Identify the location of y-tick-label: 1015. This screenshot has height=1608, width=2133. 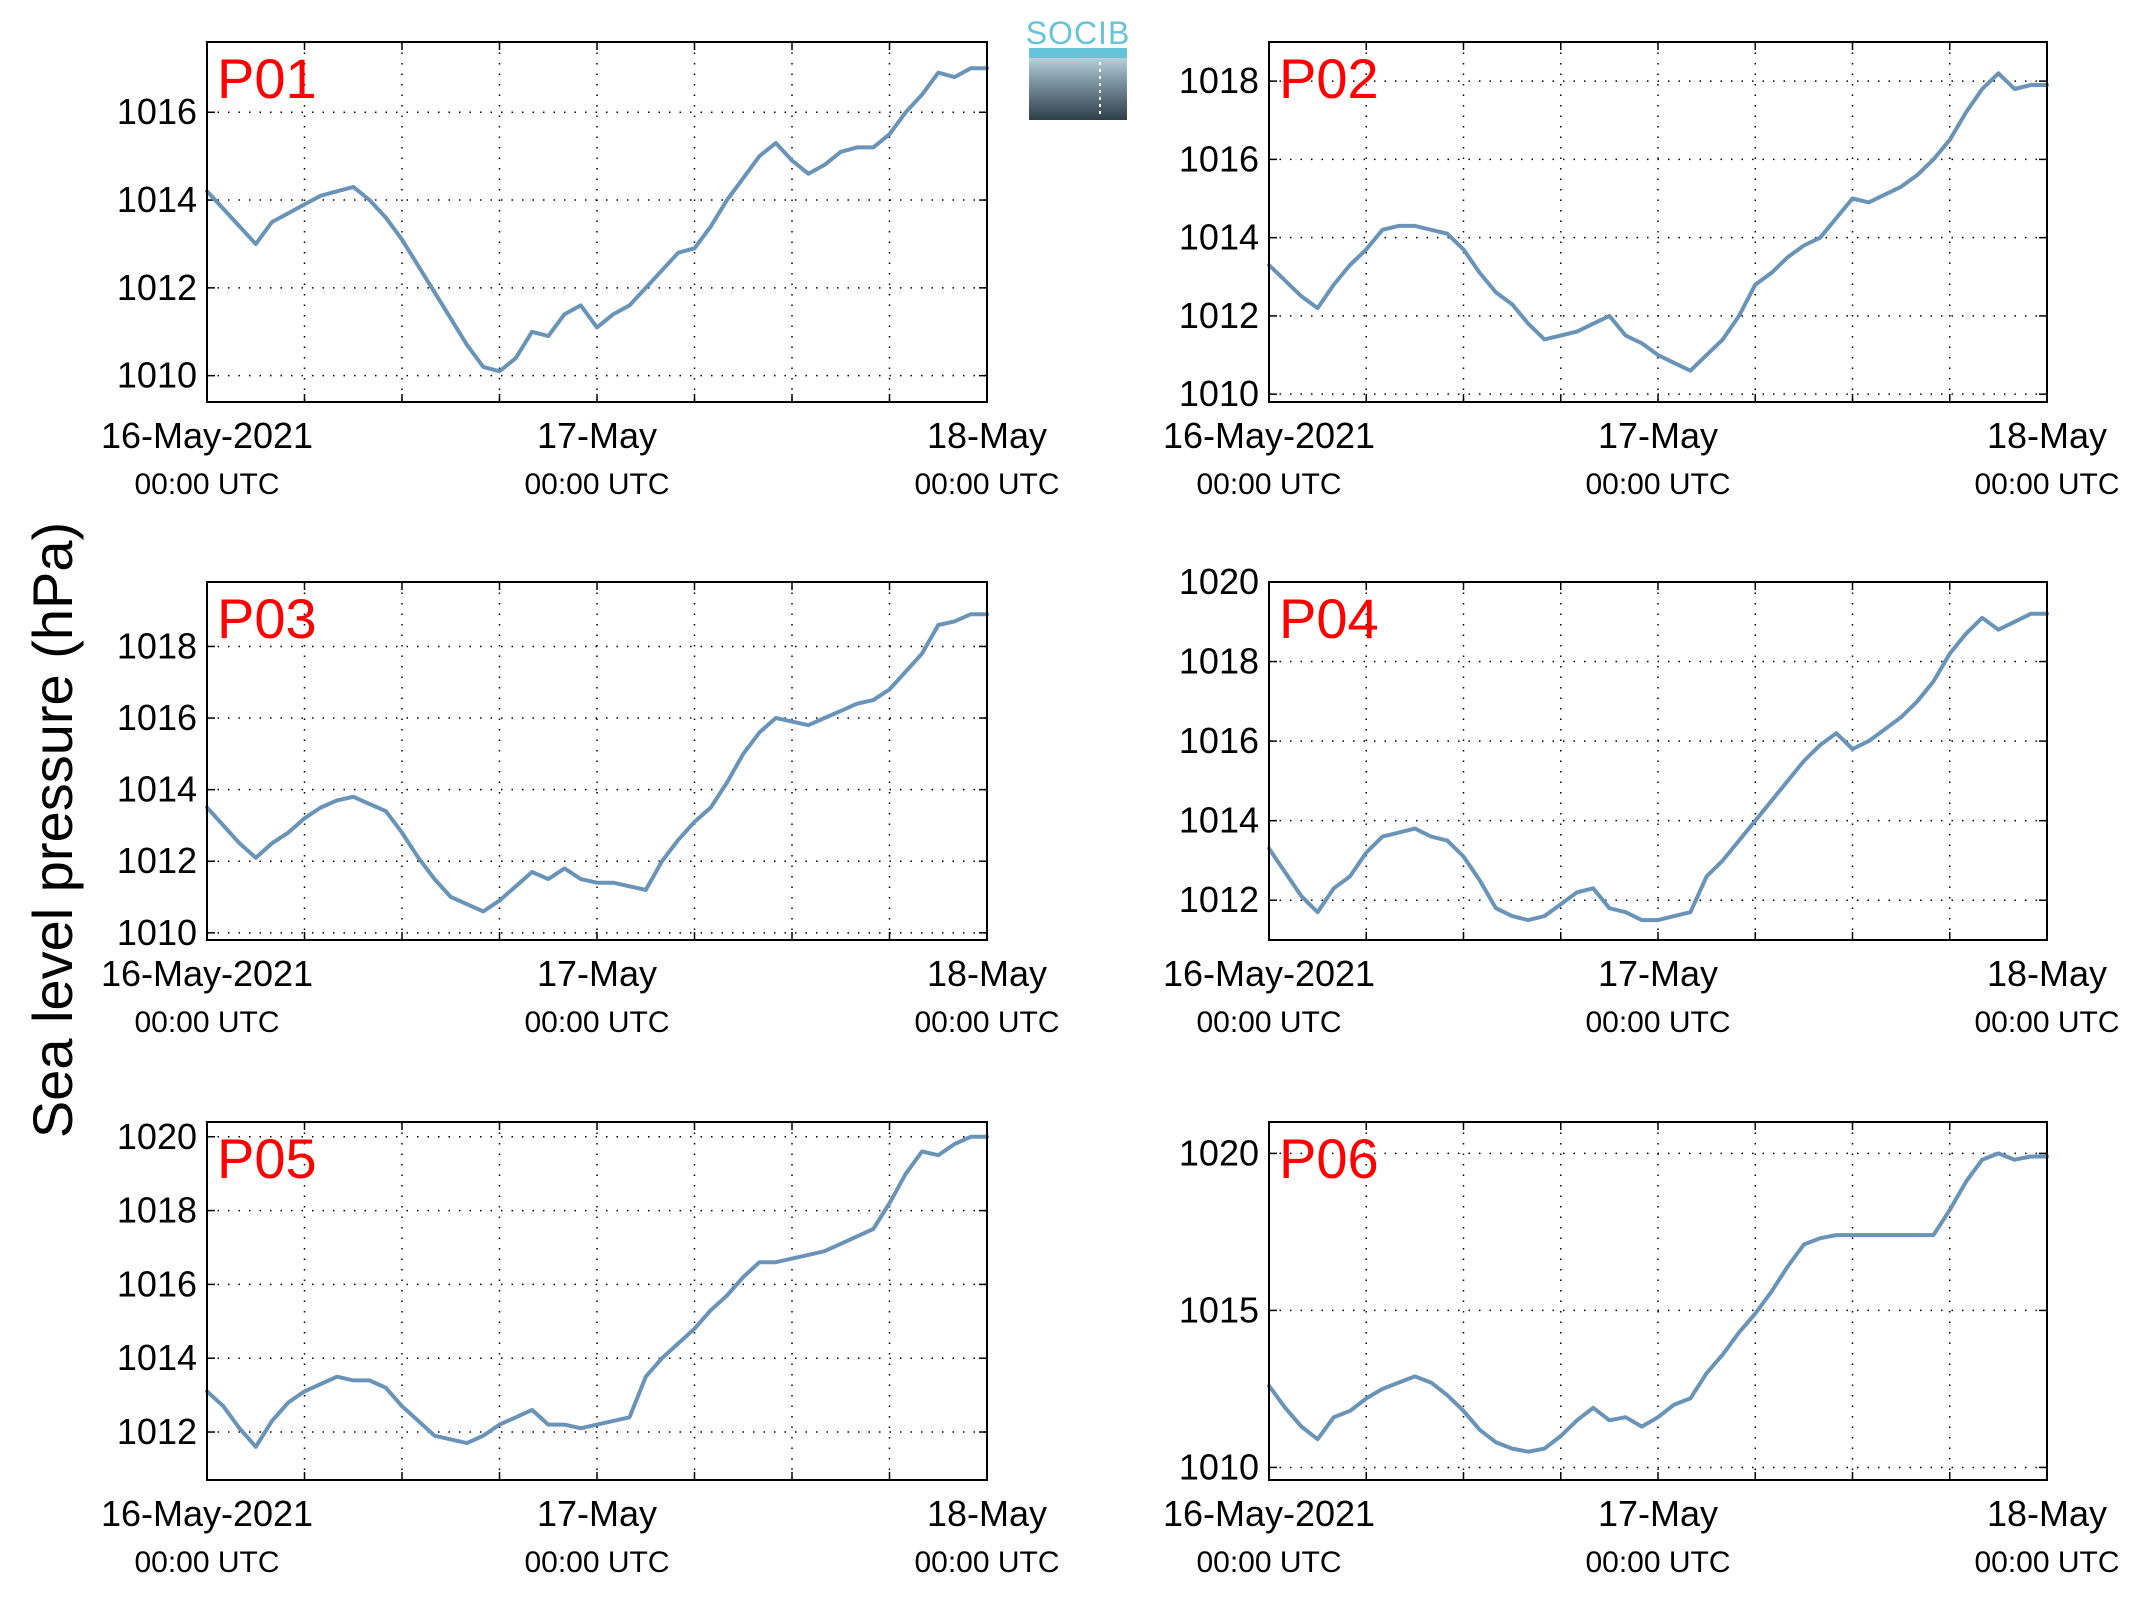
(1219, 1309).